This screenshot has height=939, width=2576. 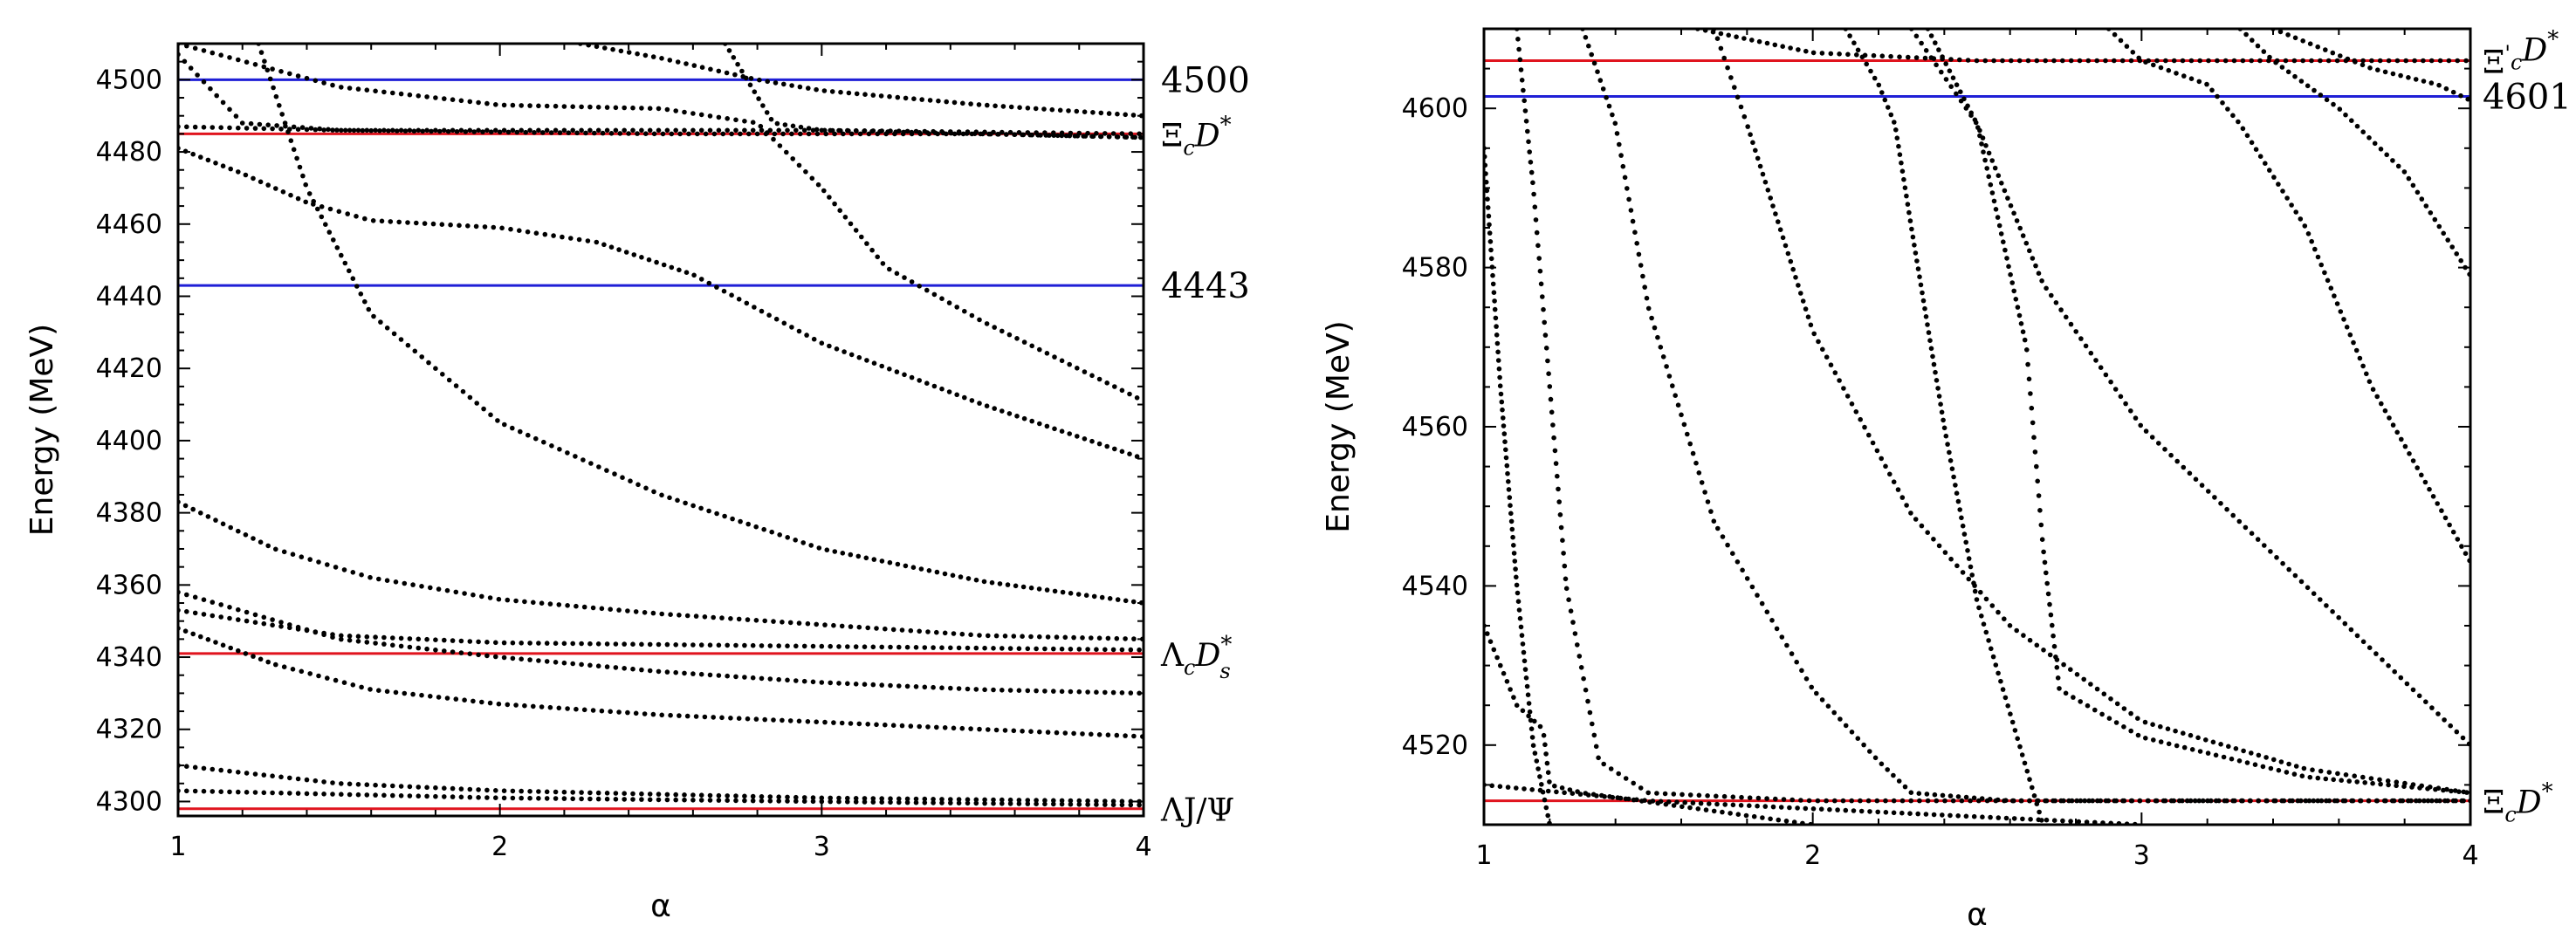 What do you see at coordinates (1196, 657) in the screenshot?
I see `threshold-label-3: ΛcD* s` at bounding box center [1196, 657].